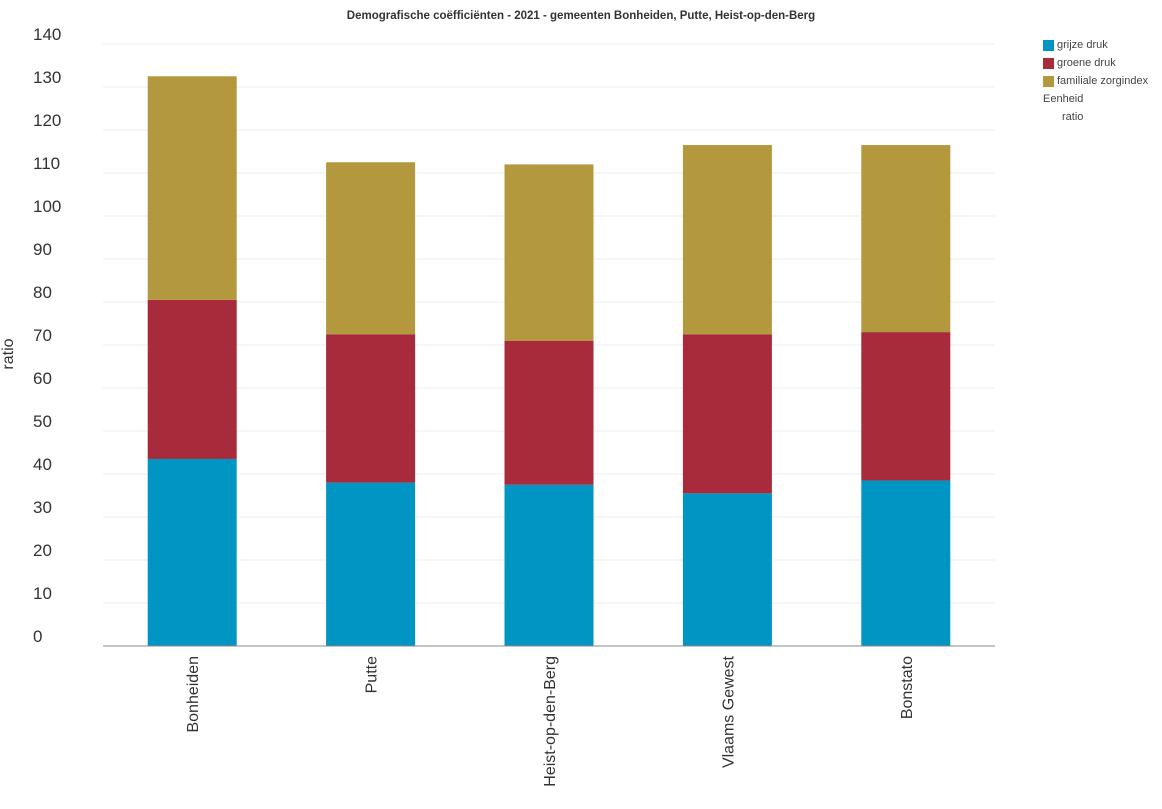 This screenshot has width=1162, height=809. What do you see at coordinates (47, 34) in the screenshot?
I see `y-tick-label: 140` at bounding box center [47, 34].